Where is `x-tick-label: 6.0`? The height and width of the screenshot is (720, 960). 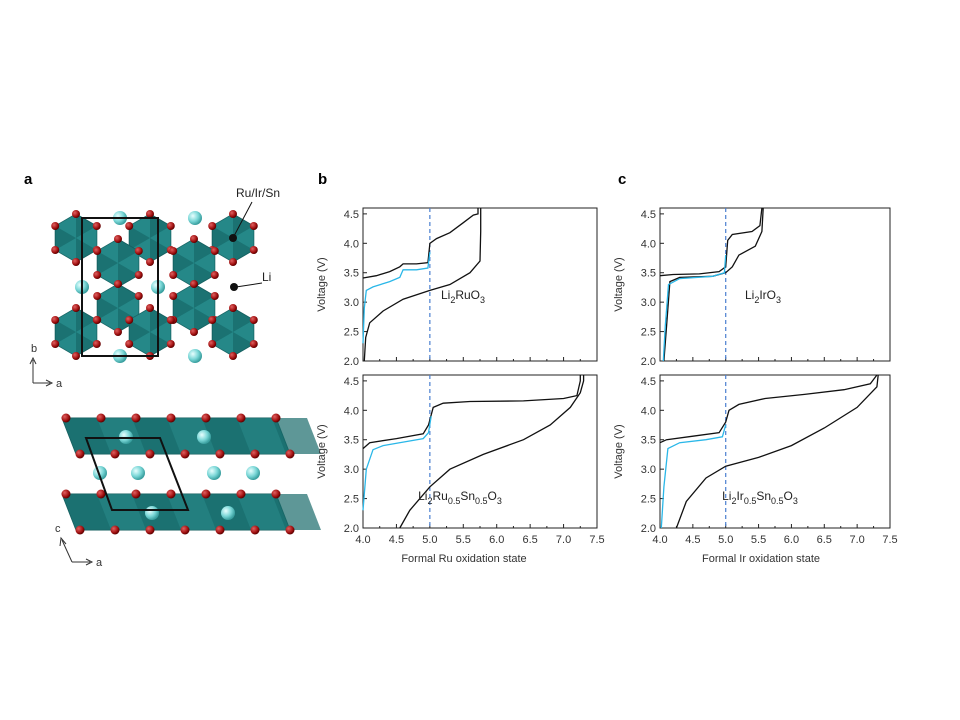
x-tick-label: 6.0 is located at coordinates (791, 540).